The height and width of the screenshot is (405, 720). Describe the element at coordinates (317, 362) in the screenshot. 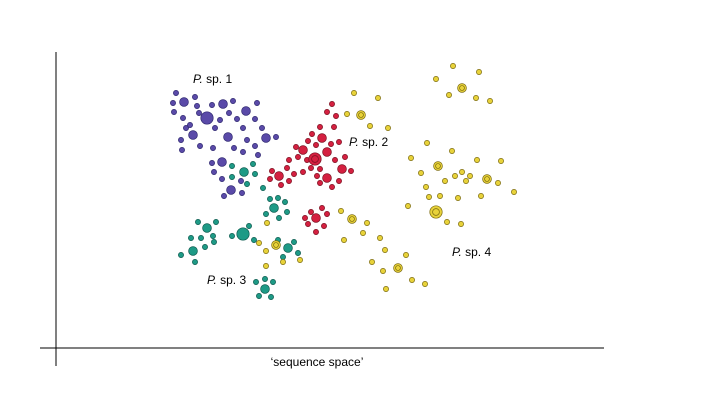

I see `x-axis-label: ‘sequence space’` at that location.